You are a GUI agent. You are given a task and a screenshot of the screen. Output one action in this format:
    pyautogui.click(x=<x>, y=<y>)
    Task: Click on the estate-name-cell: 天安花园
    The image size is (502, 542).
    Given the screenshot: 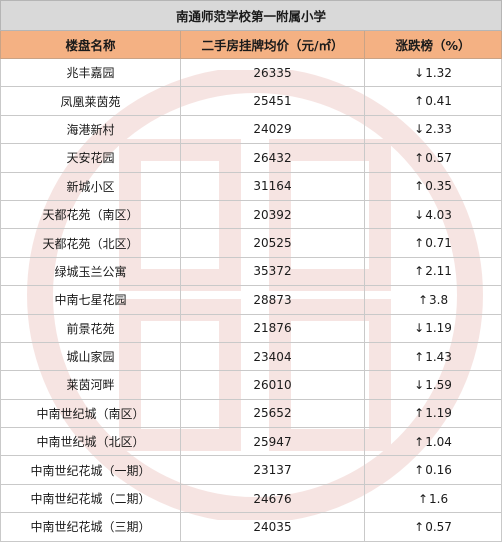 What is the action you would take?
    pyautogui.click(x=90, y=158)
    